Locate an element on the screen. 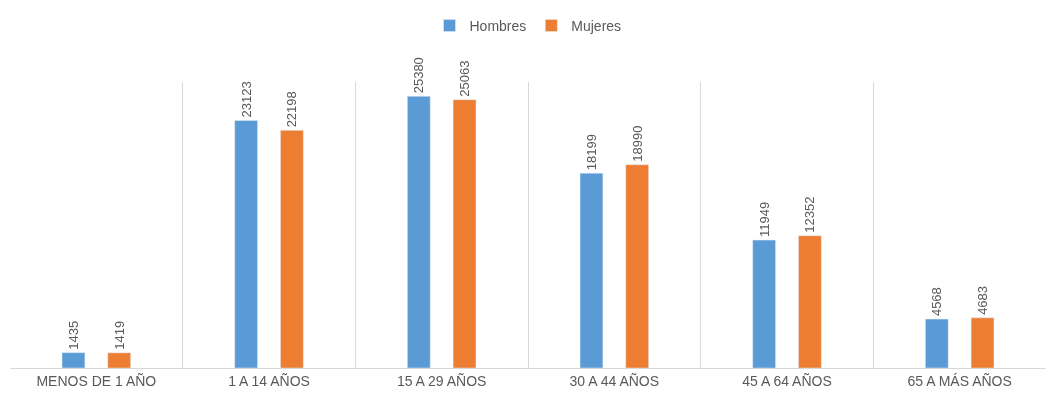 The height and width of the screenshot is (408, 1056). x-tick-label: 65 A MÁS AÑOS is located at coordinates (959, 380).